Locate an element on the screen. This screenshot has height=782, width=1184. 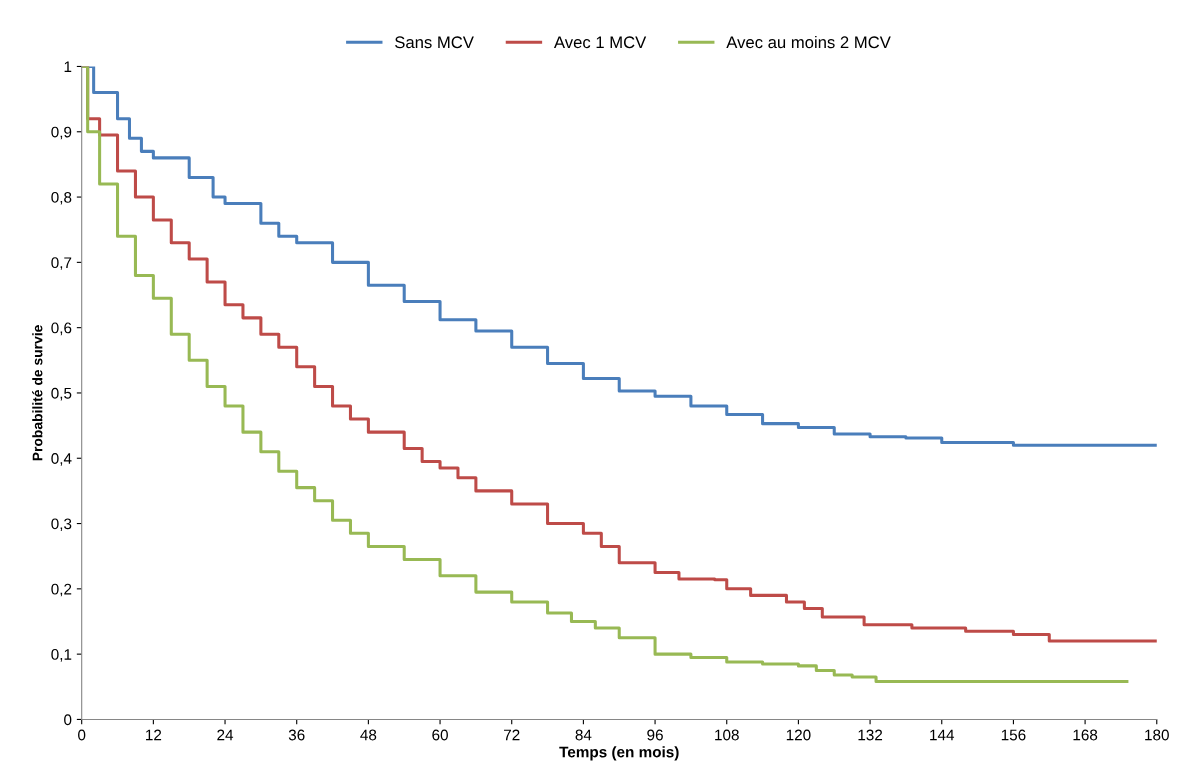
x-tick-label: 0 is located at coordinates (82, 735).